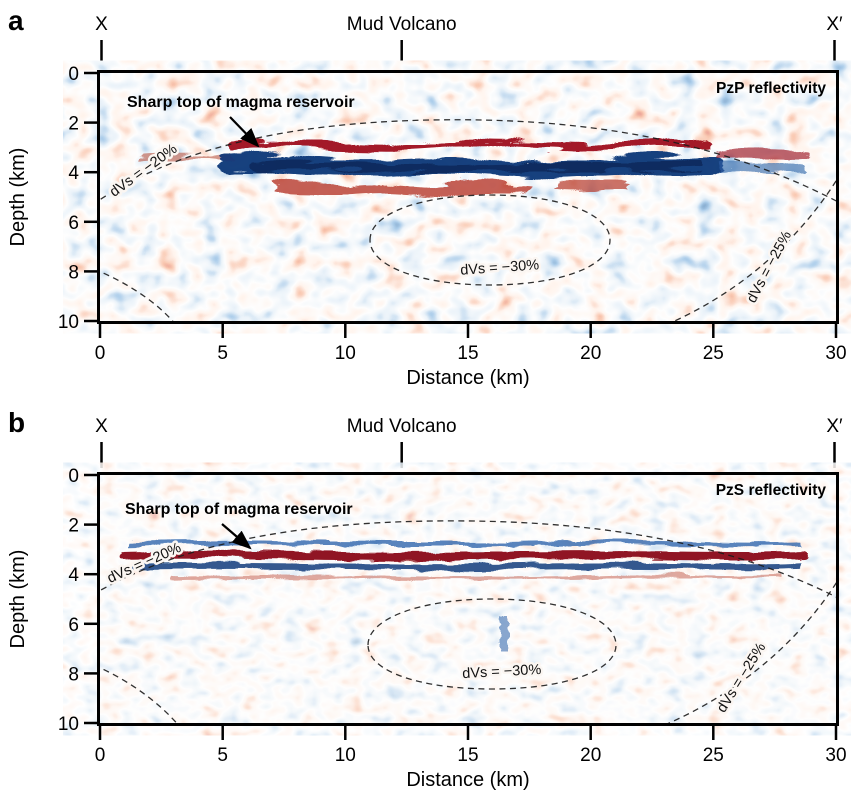 This screenshot has height=800, width=851. I want to click on magma-reservoir-band, so click(473, 164).